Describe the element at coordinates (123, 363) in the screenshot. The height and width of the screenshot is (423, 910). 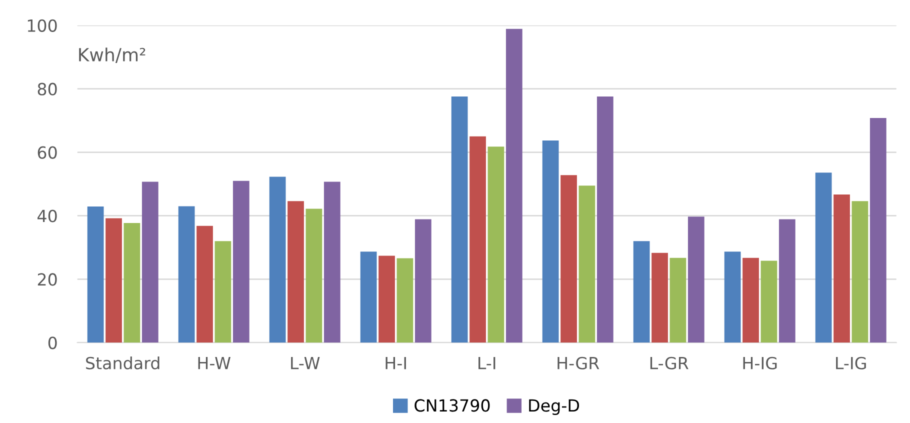
I see `x-tick-label: Standard` at that location.